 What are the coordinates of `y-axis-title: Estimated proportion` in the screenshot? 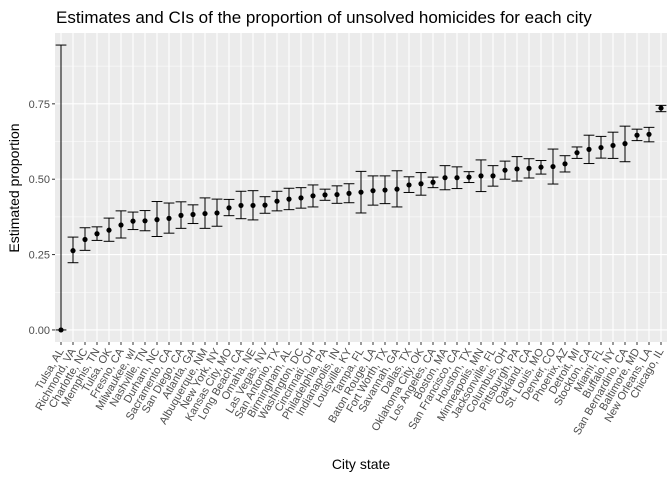 It's located at (14, 187).